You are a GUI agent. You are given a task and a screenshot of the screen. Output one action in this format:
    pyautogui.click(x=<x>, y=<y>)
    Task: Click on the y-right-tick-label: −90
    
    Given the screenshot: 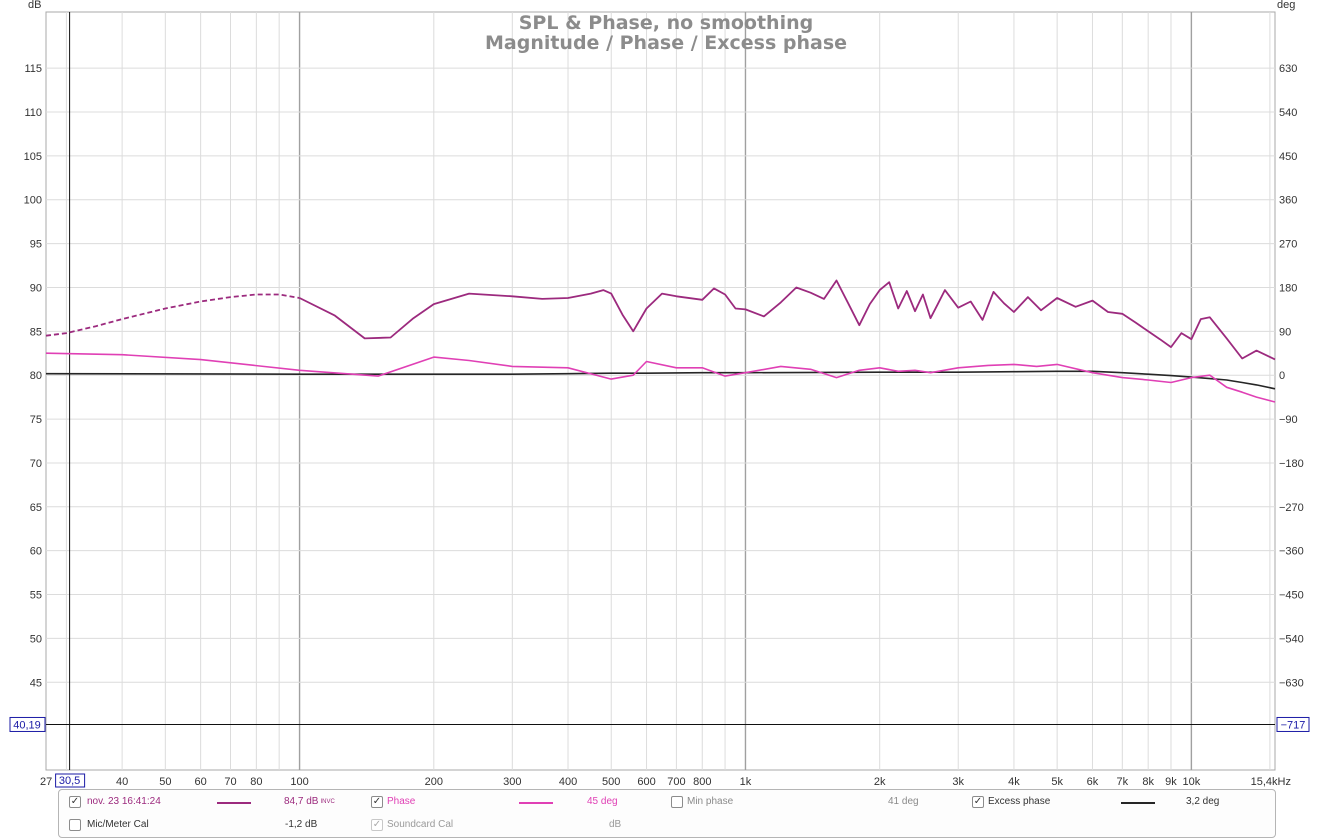 What is the action you would take?
    pyautogui.click(x=1288, y=420)
    